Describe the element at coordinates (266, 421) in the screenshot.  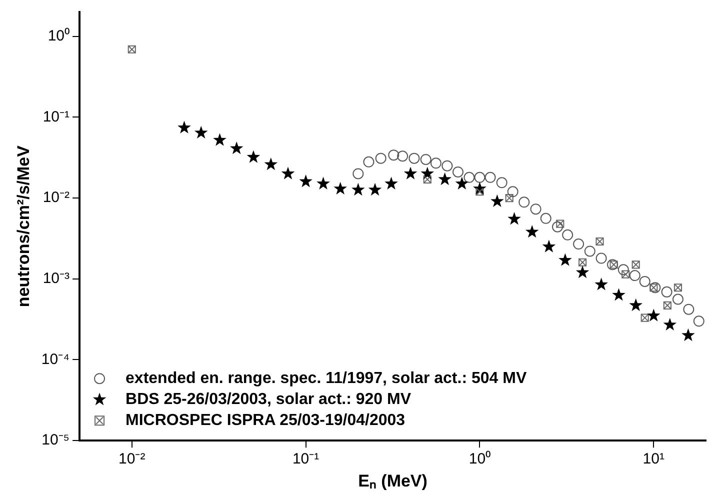
I see `legend-label: MICROSPEC ISPRA 25/03-19/04/2003` at that location.